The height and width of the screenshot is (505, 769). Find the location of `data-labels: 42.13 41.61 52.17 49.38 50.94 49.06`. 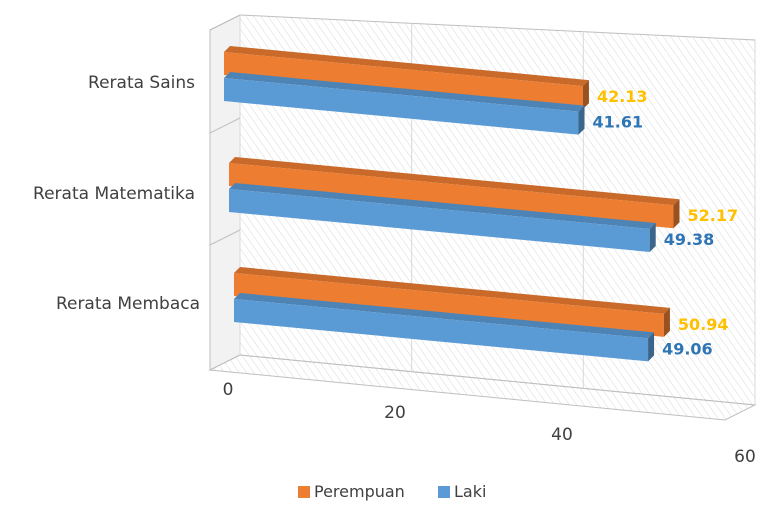

data-labels: 42.13 41.61 52.17 49.38 50.94 49.06 is located at coordinates (666, 222).